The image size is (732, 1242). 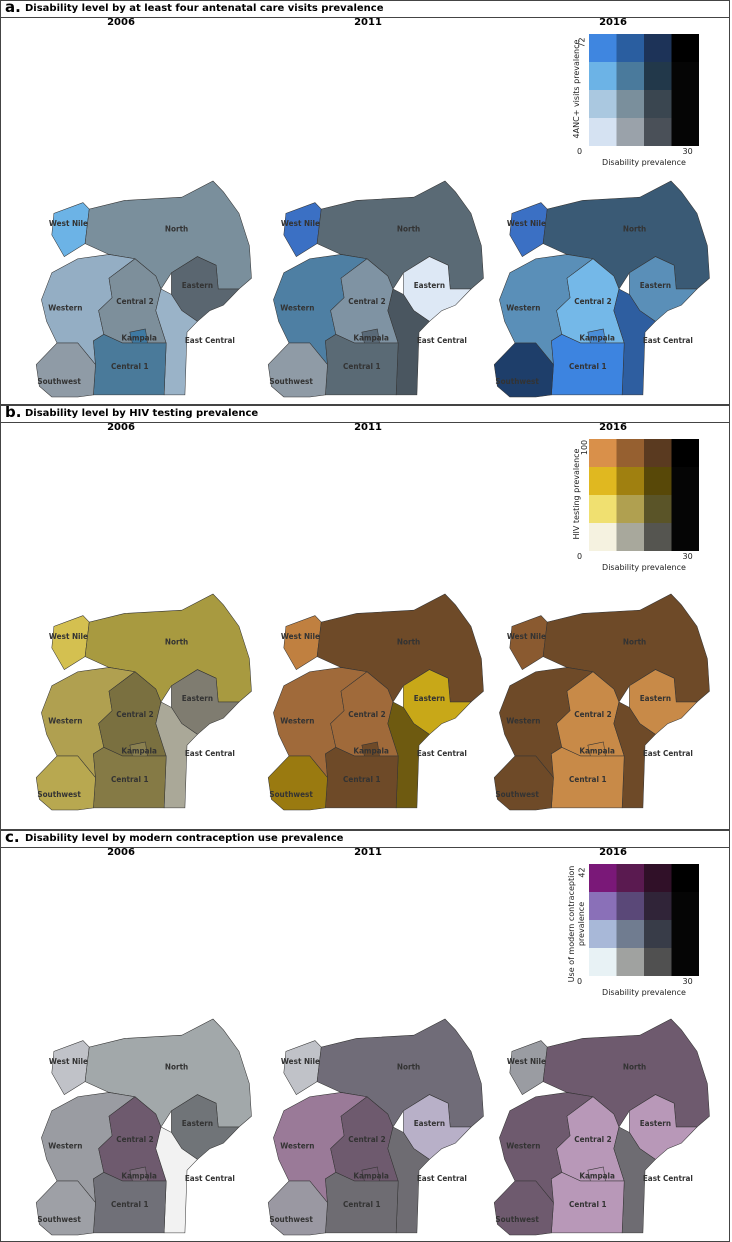 What do you see at coordinates (13, 8) in the screenshot?
I see `panel-label: a.` at bounding box center [13, 8].